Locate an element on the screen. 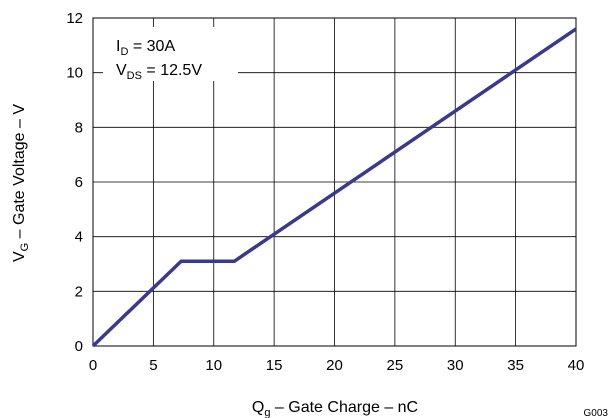 This screenshot has height=418, width=610. y-tick-label-6: 12 is located at coordinates (74, 18).